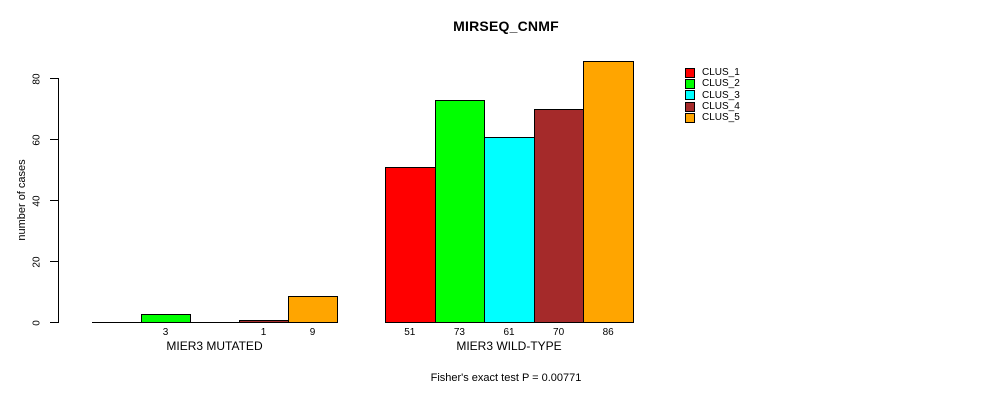 This screenshot has height=400, width=990. Describe the element at coordinates (459, 332) in the screenshot. I see `bar-value-label: 73` at that location.